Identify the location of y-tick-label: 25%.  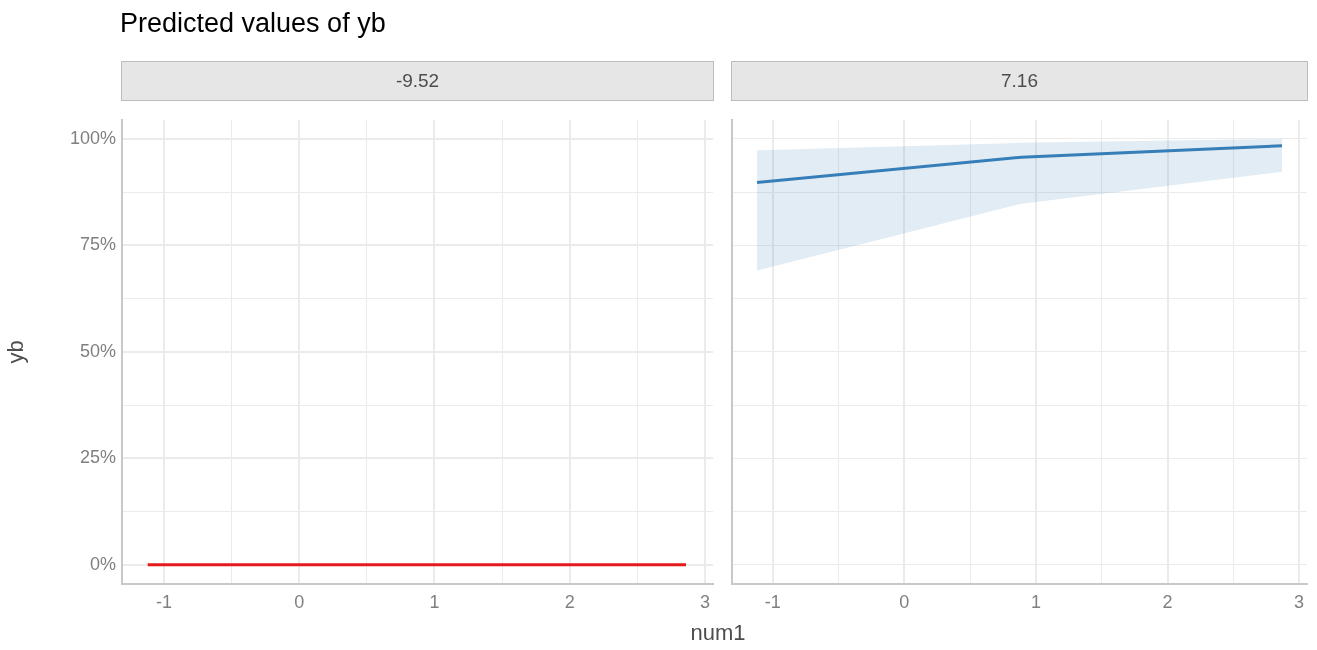
(97, 457).